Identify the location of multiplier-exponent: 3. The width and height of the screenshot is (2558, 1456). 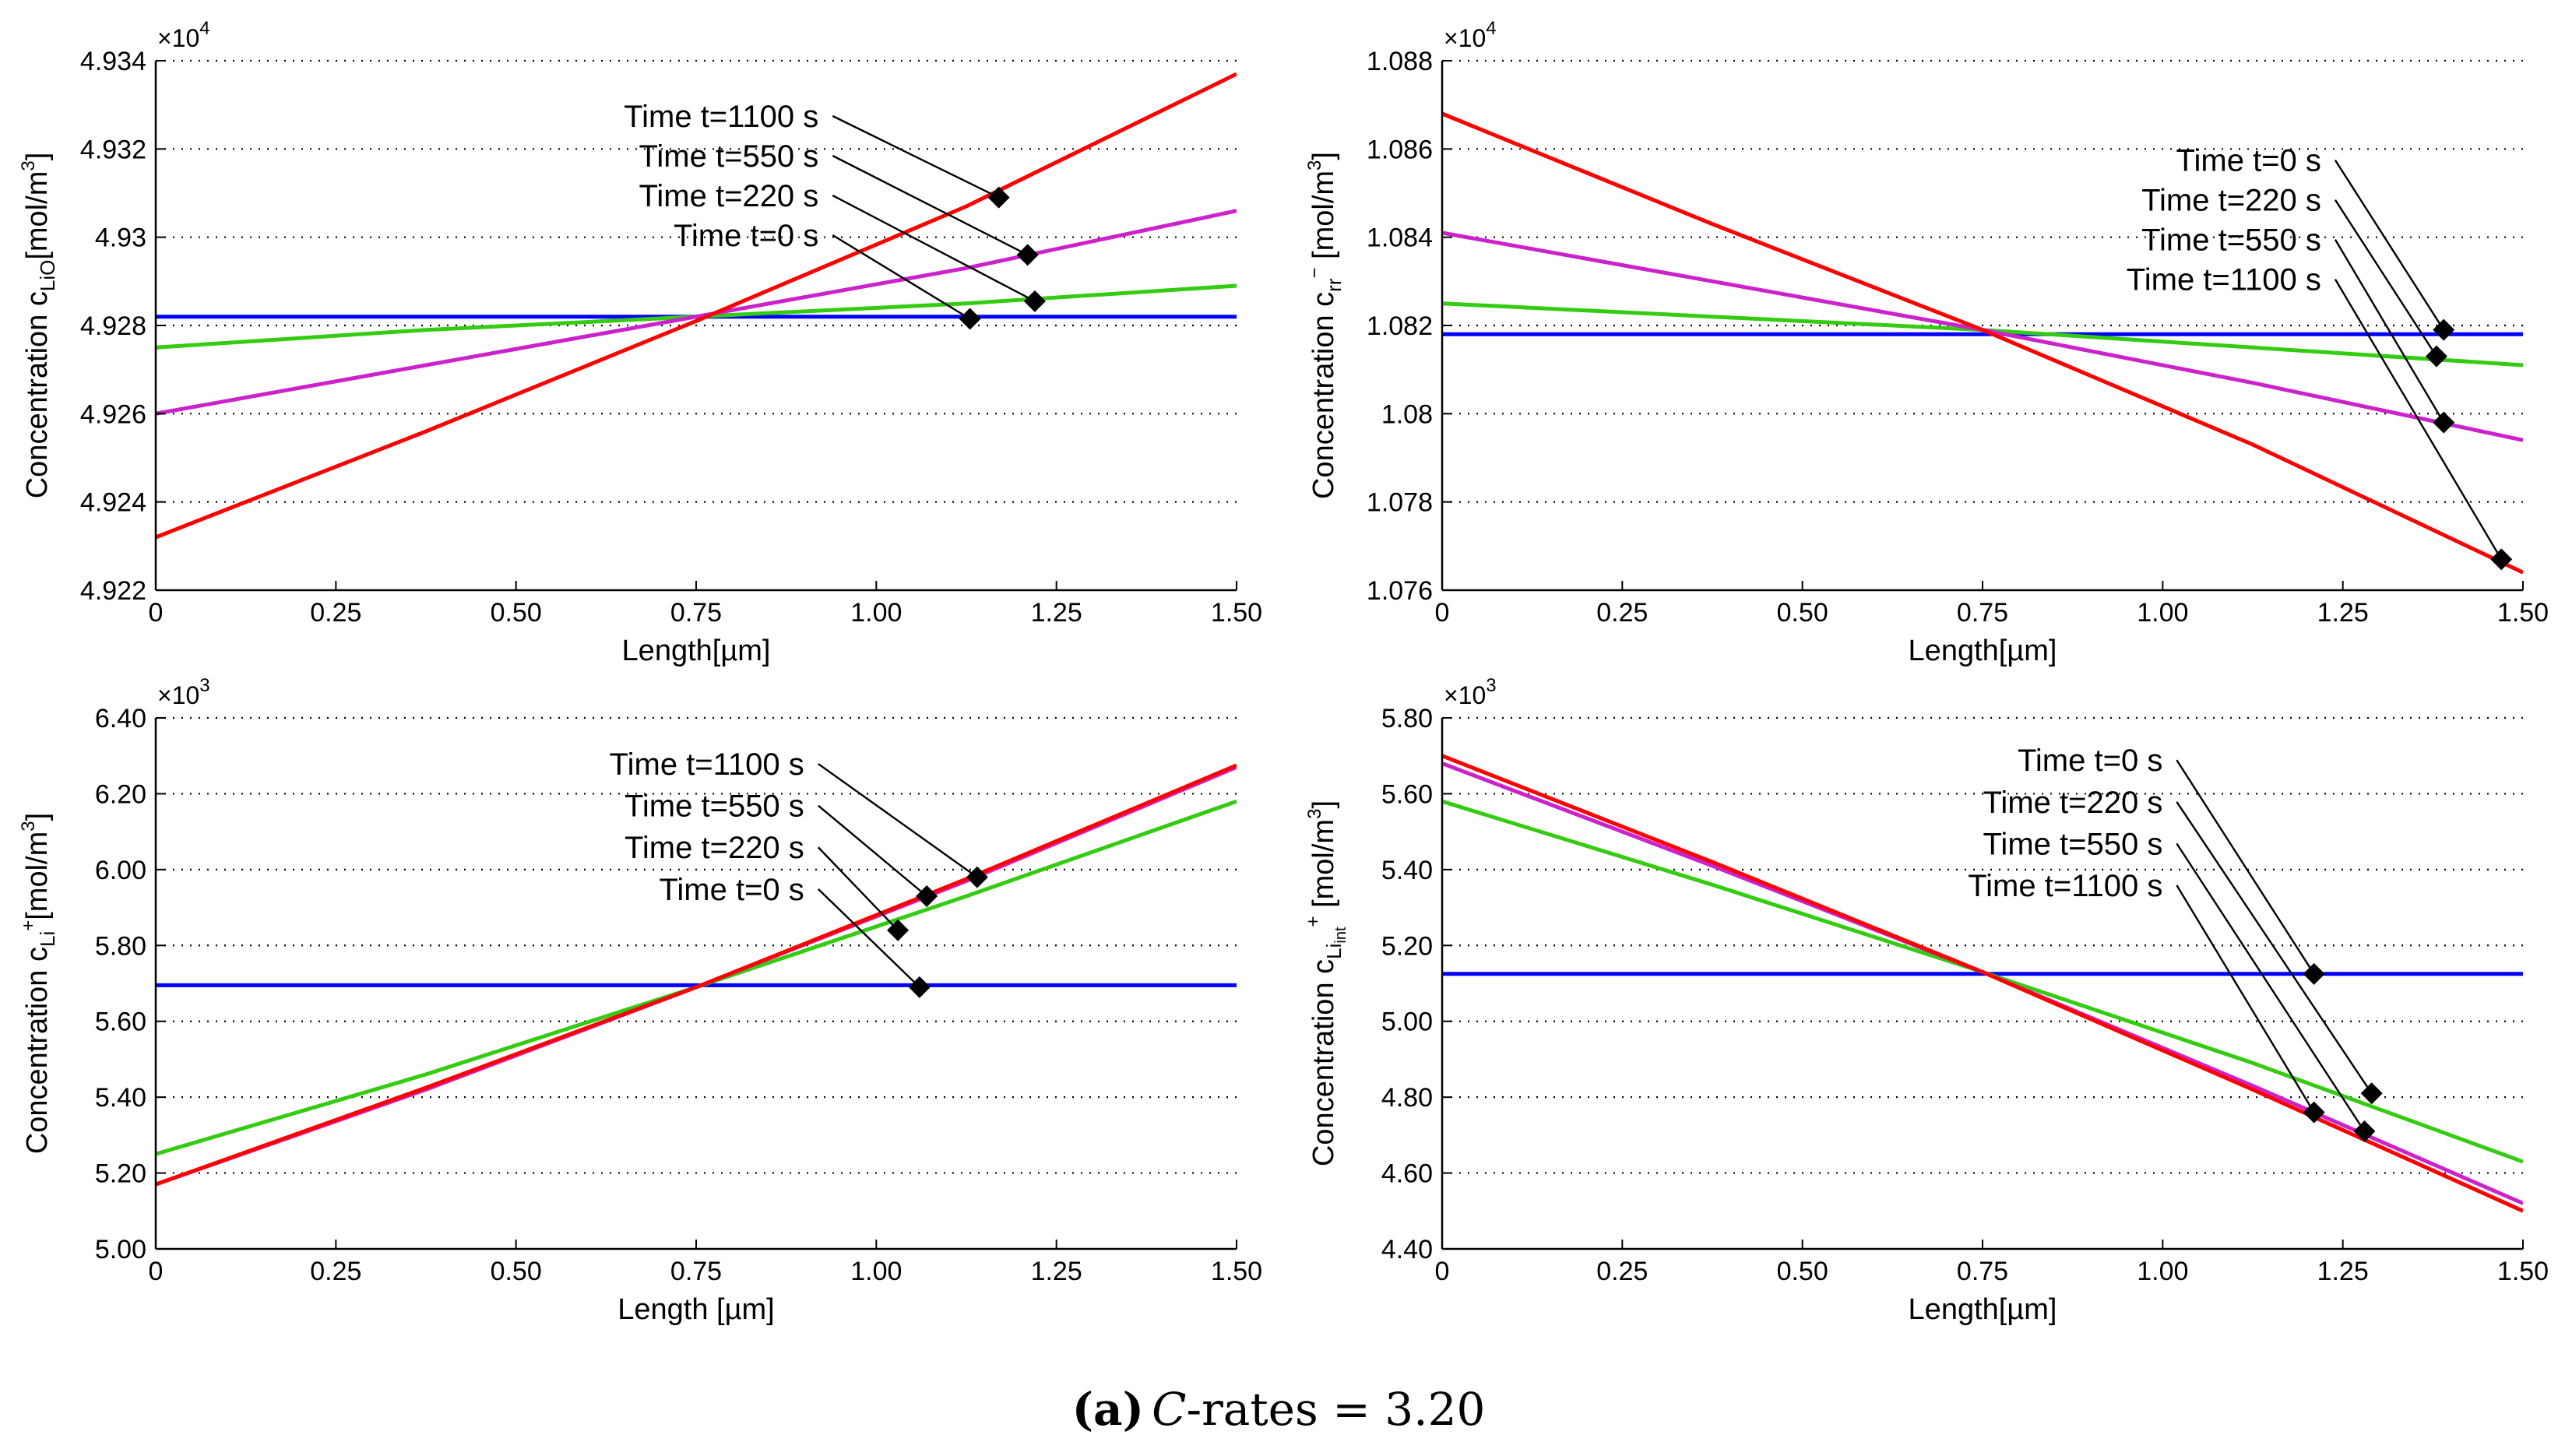
(204, 685).